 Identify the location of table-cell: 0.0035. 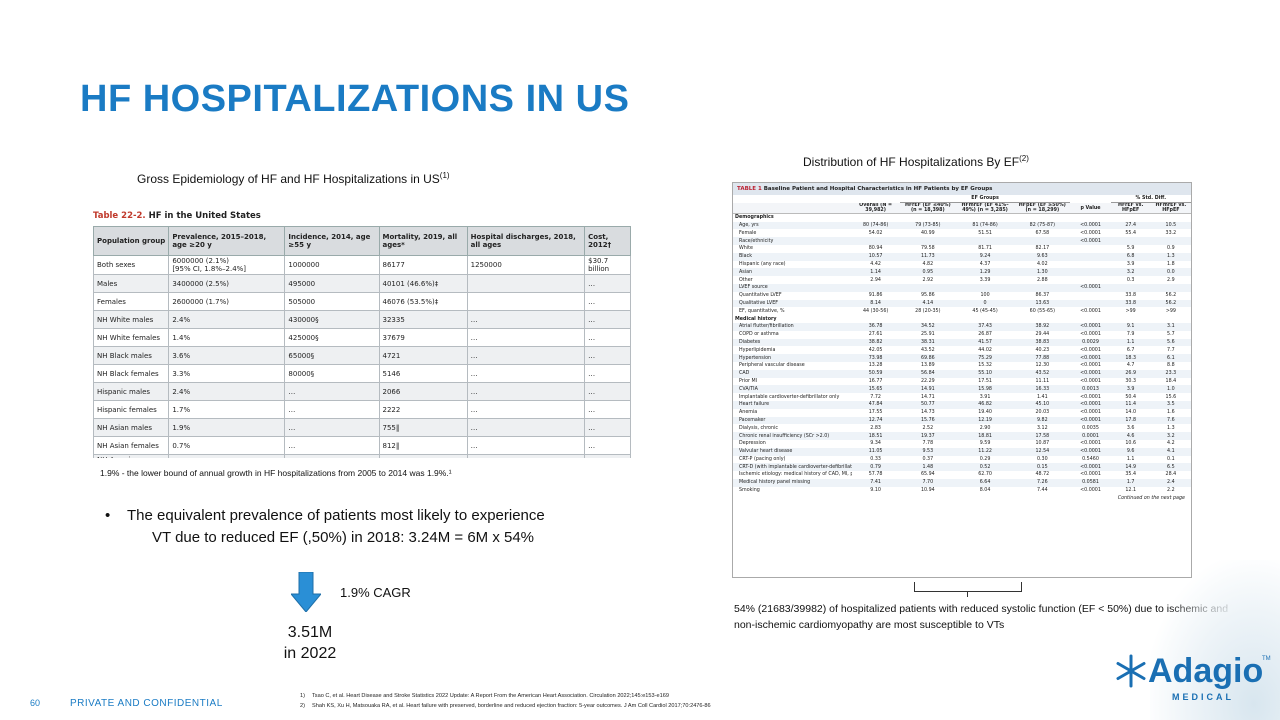
(1090, 428).